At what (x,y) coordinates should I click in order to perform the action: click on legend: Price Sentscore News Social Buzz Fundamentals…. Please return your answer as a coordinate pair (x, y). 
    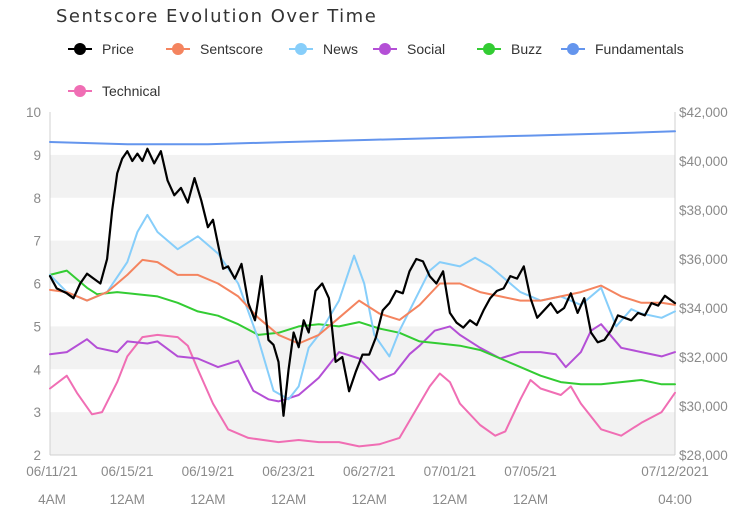
    Looking at the image, I should click on (376, 70).